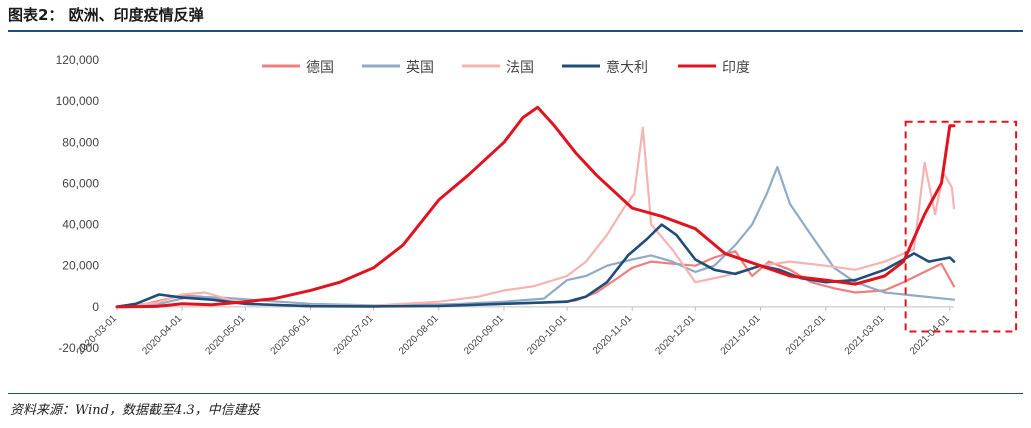 The width and height of the screenshot is (1031, 428). What do you see at coordinates (225, 335) in the screenshot?
I see `x-tick-label: 2020-05-01` at bounding box center [225, 335].